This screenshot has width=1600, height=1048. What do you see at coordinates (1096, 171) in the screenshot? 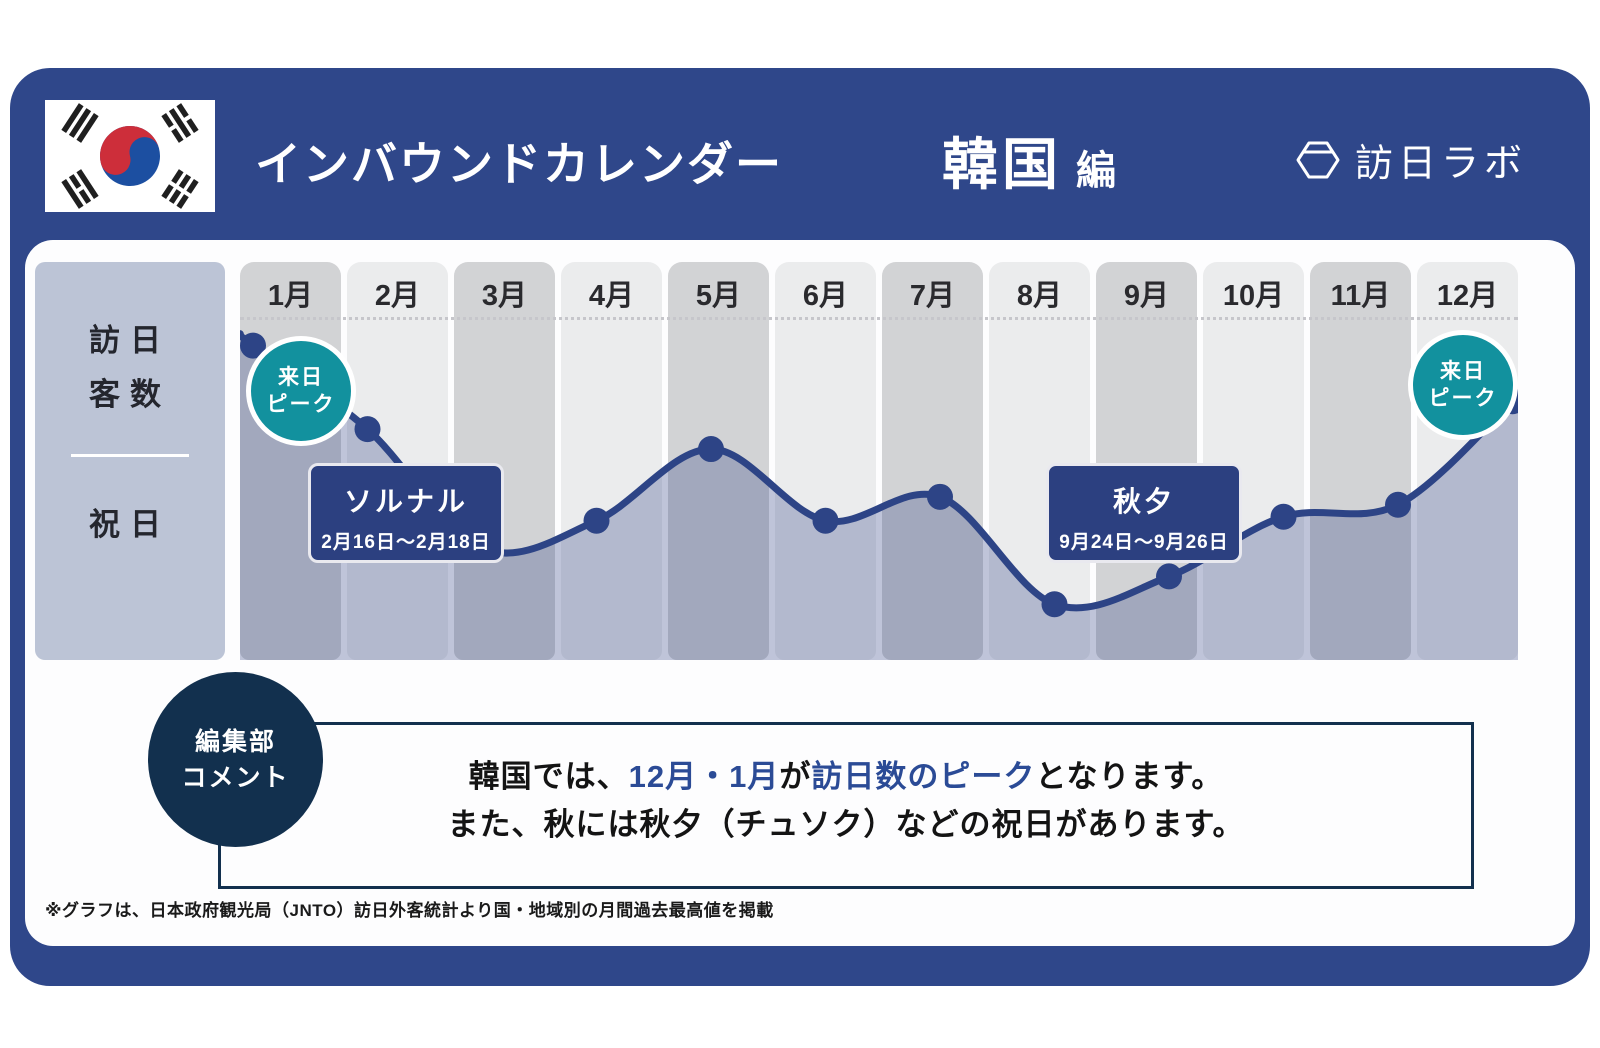
I see `edition-suffix: 編` at bounding box center [1096, 171].